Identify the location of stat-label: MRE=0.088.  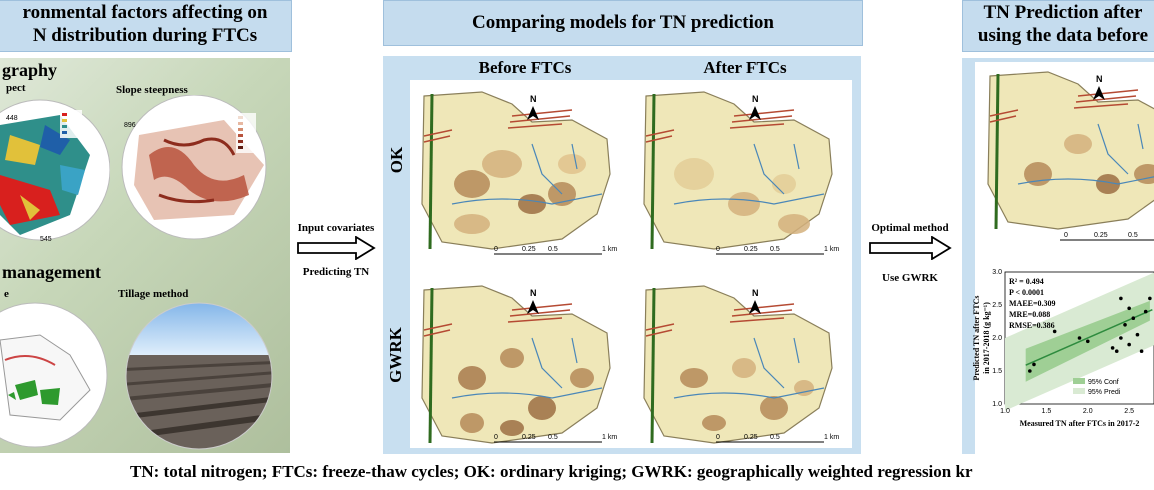
(1029, 314).